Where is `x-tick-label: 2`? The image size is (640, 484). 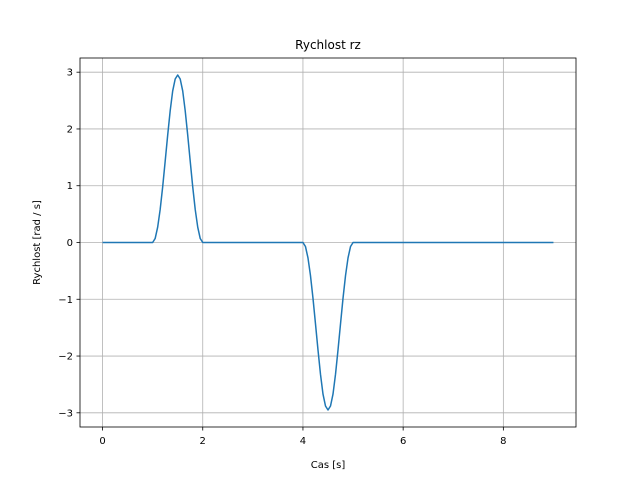 x-tick-label: 2 is located at coordinates (203, 441).